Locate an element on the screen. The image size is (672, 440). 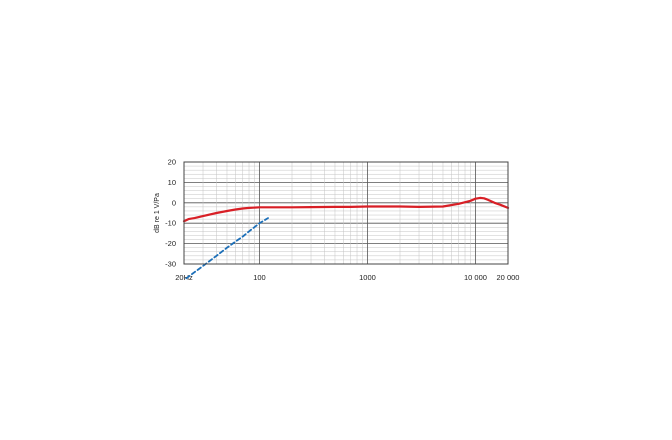
series-group is located at coordinates (346, 238).